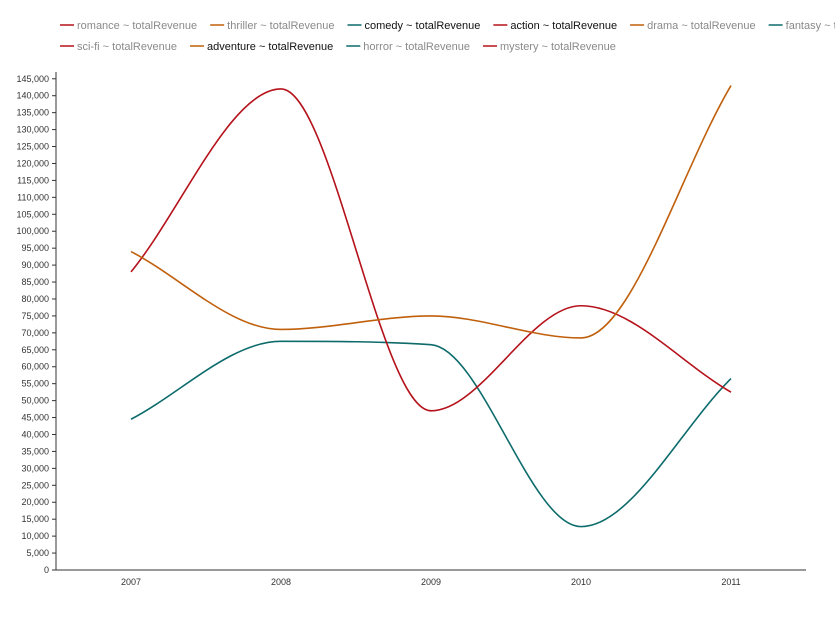 This screenshot has height=620, width=835. Describe the element at coordinates (32, 130) in the screenshot. I see `y-tick-label: 130,000` at that location.